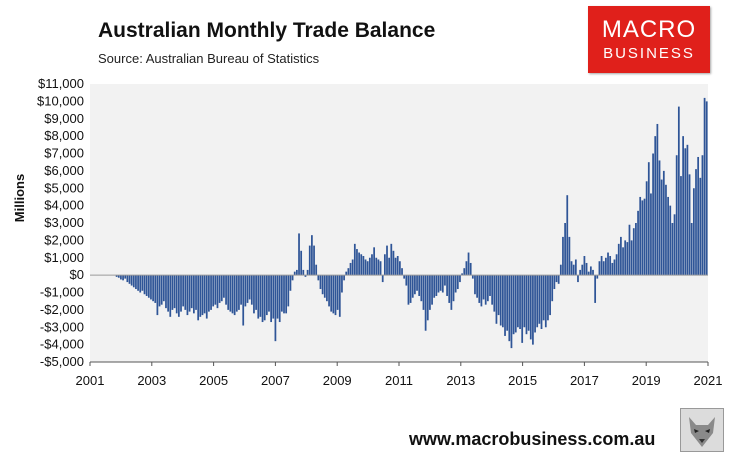 The width and height of the screenshot is (732, 461). Describe the element at coordinates (708, 380) in the screenshot. I see `x-tick-label: 2021` at that location.